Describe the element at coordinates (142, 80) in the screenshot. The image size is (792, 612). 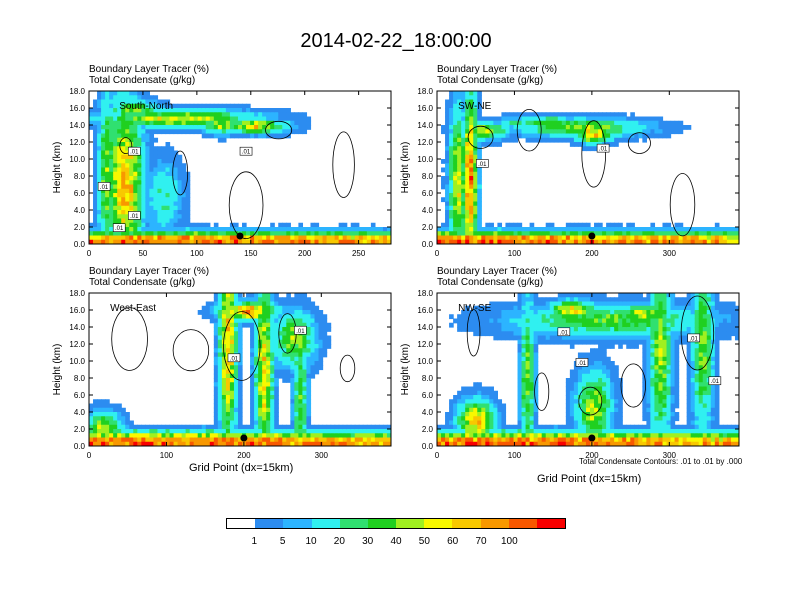
I see `panel-1-title-2: Total Condensate (g/kg)` at that location.